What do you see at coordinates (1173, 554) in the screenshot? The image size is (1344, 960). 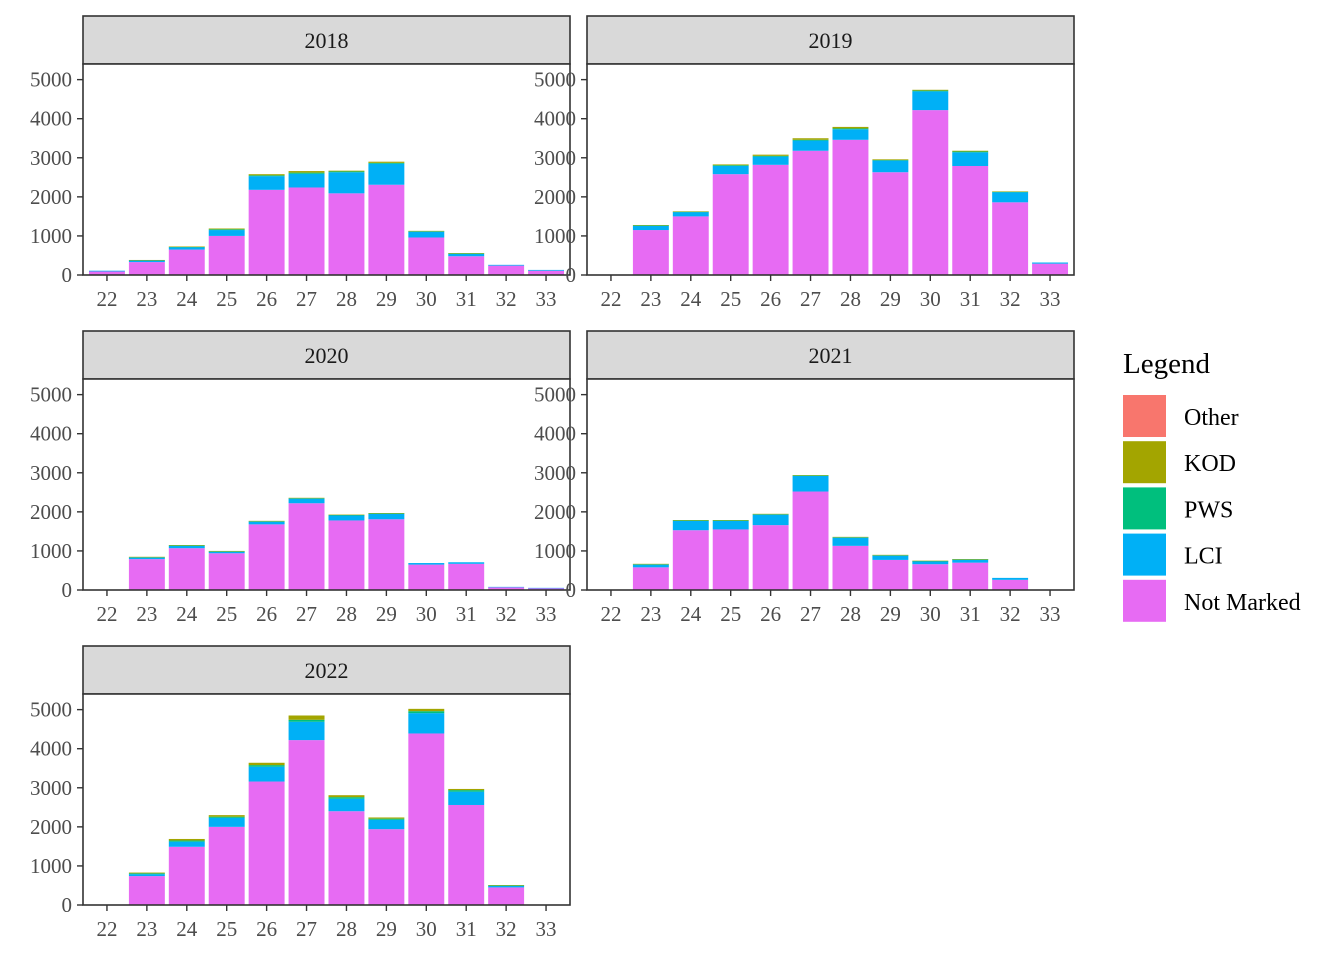 I see `legend-item-lci: LCI` at bounding box center [1173, 554].